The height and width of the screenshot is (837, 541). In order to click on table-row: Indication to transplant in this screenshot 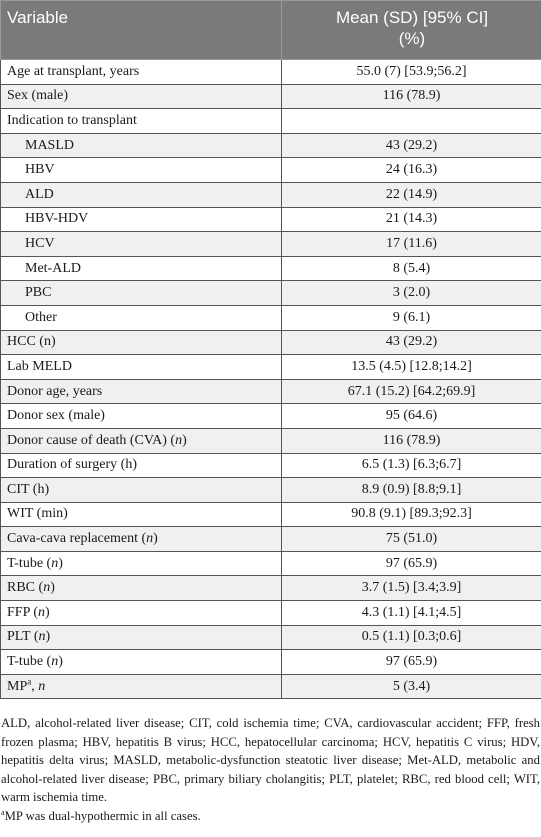, I will do `click(270, 121)`.